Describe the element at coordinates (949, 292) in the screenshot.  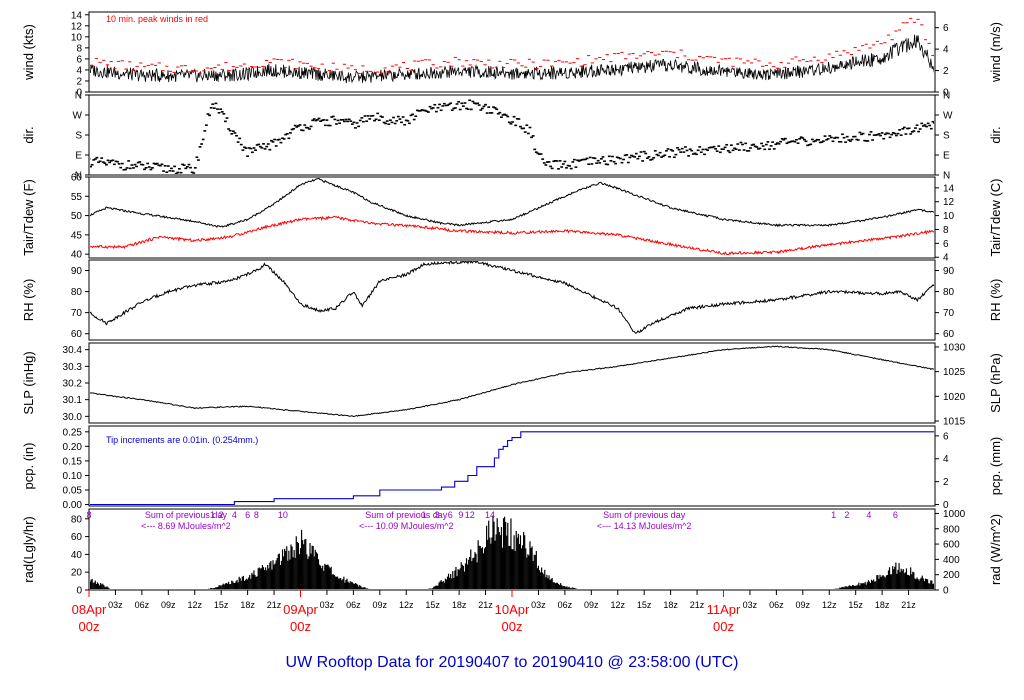
I see `y-tick-label-right: 80` at that location.